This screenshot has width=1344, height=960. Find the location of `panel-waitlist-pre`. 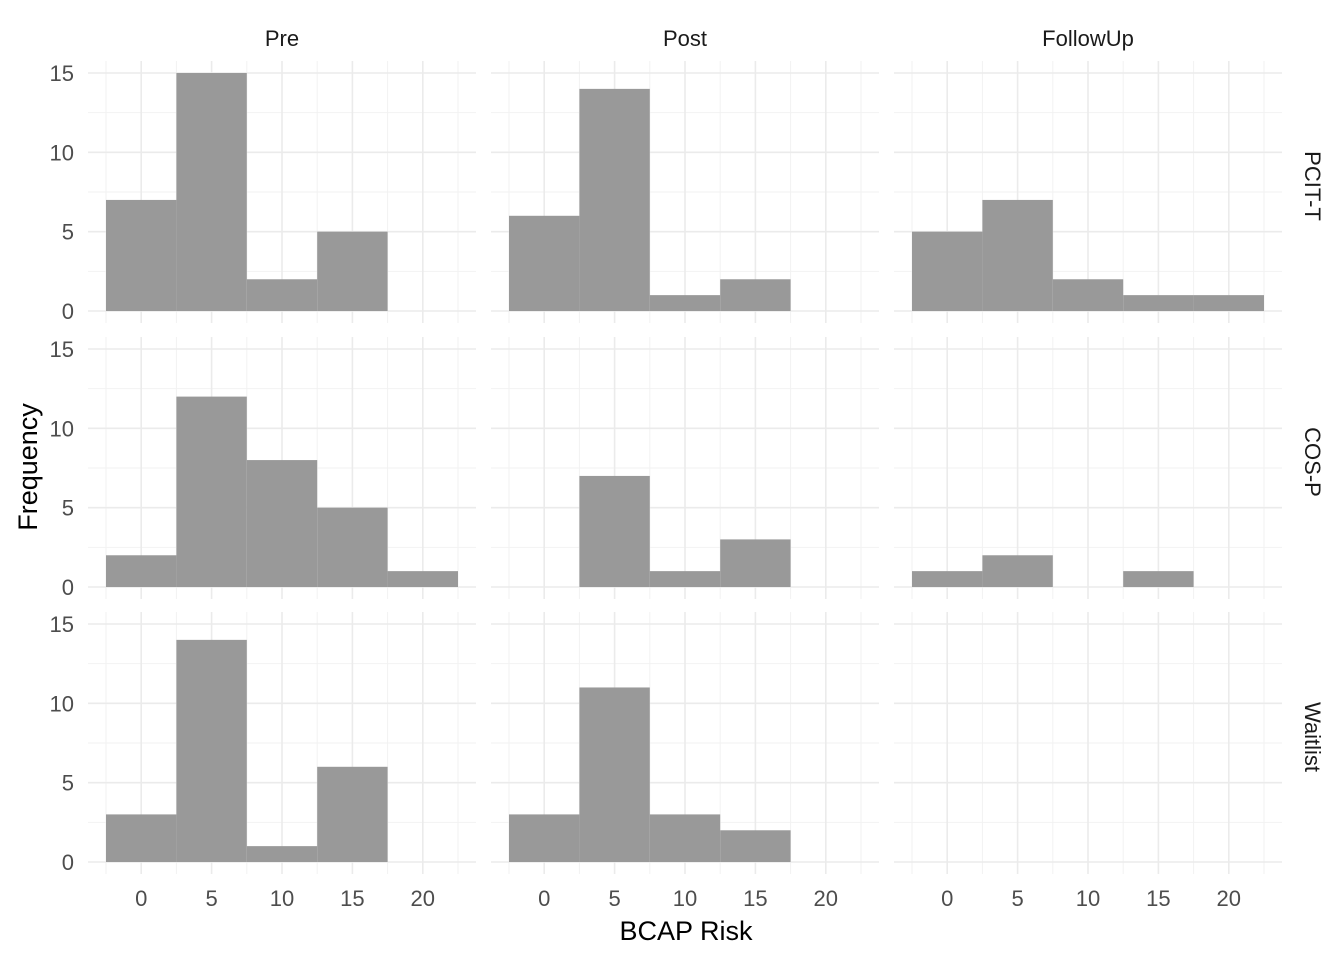

panel-waitlist-pre is located at coordinates (282, 743).